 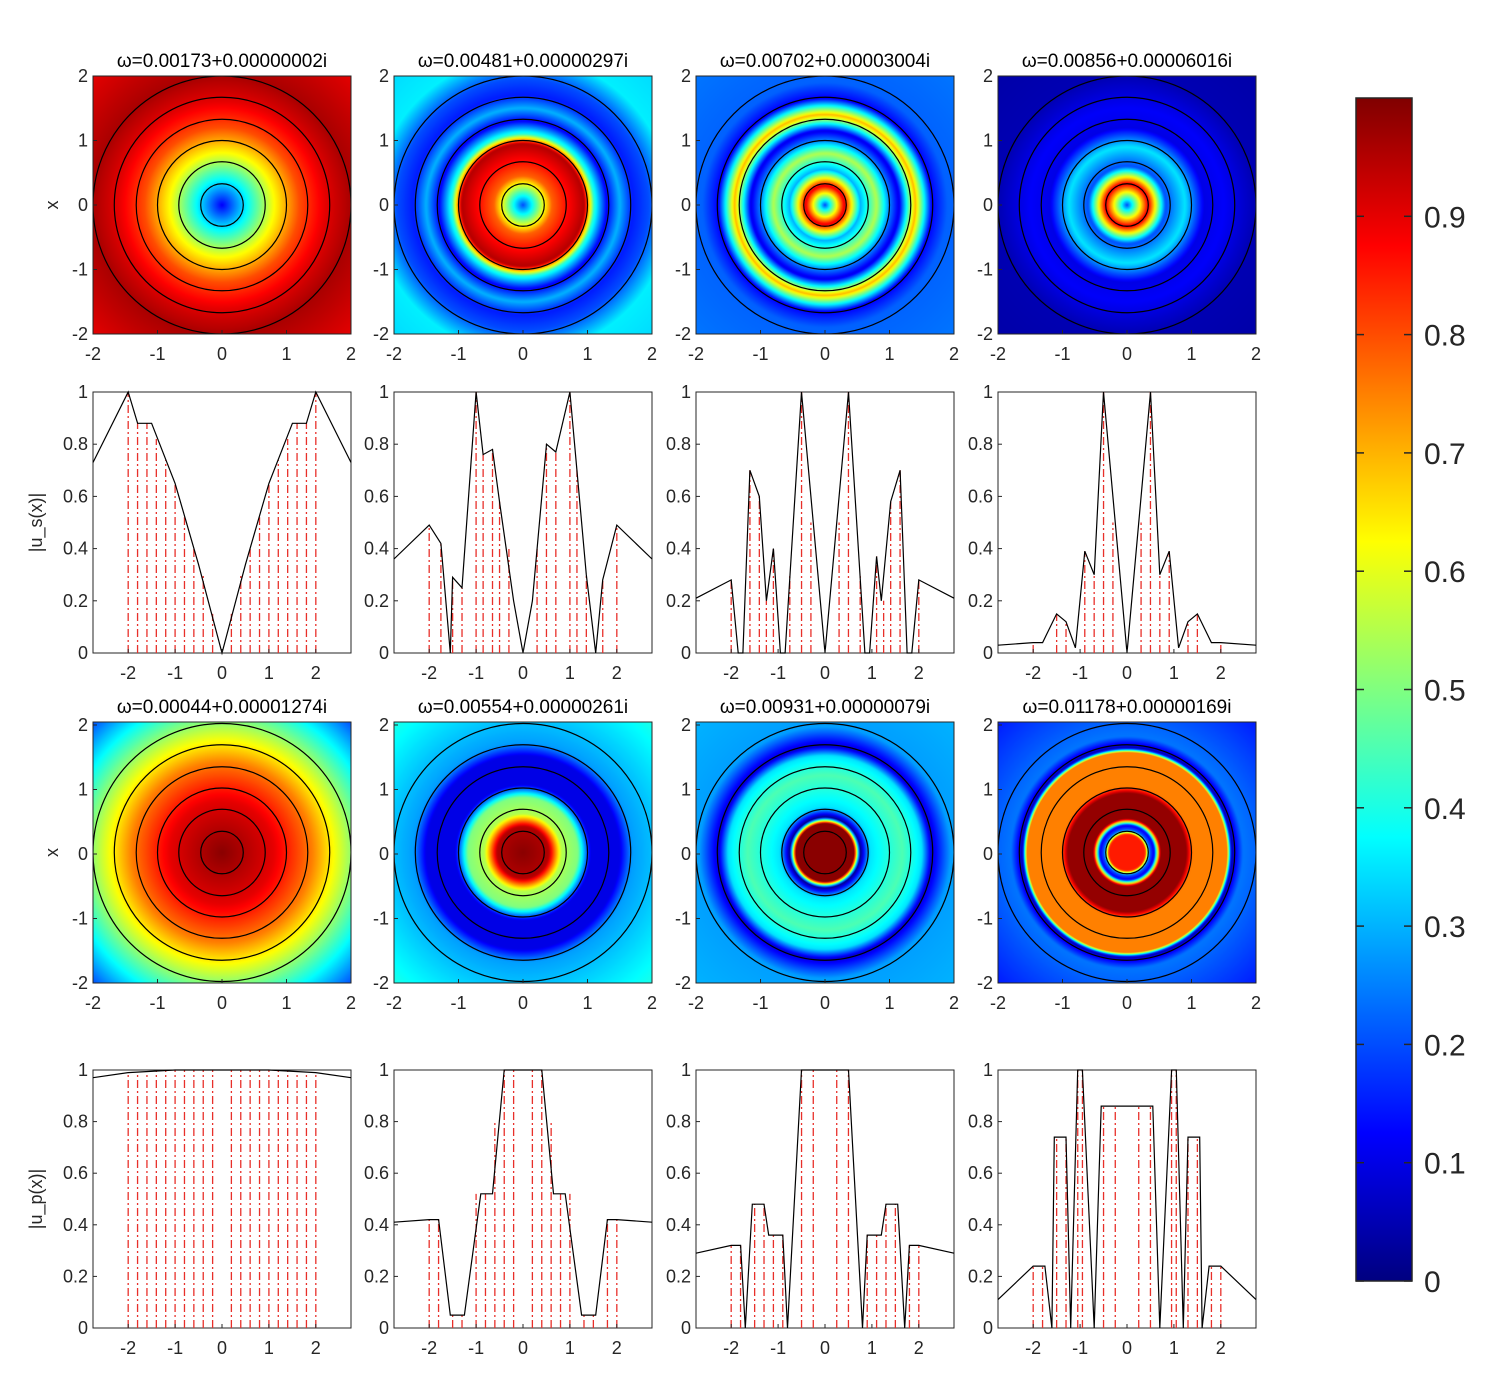 I want to click on colorbar-bar, so click(x=1384, y=689).